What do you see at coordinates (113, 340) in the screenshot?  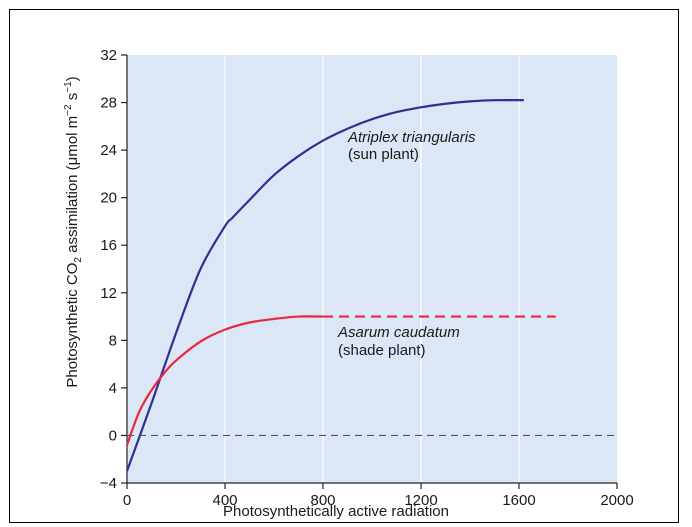 I see `y-tick-label: 8` at bounding box center [113, 340].